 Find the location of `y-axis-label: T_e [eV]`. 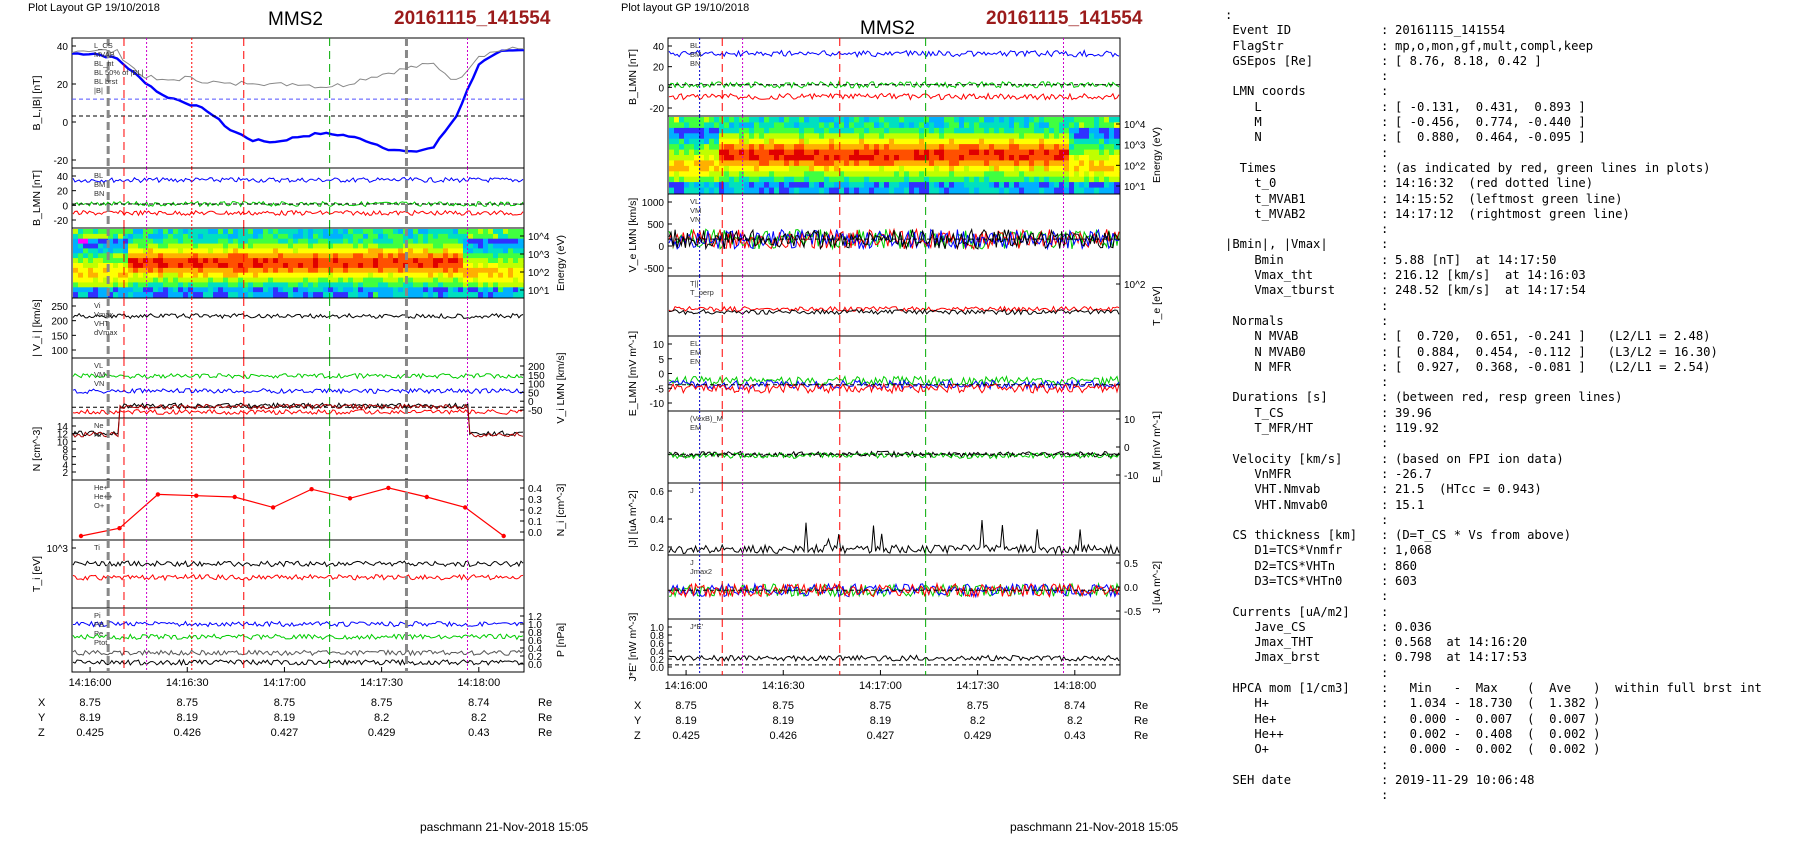

y-axis-label: T_e [eV] is located at coordinates (1157, 306).